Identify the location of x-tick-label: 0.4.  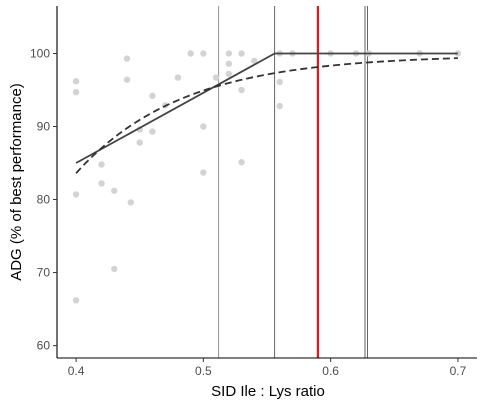
(76, 371).